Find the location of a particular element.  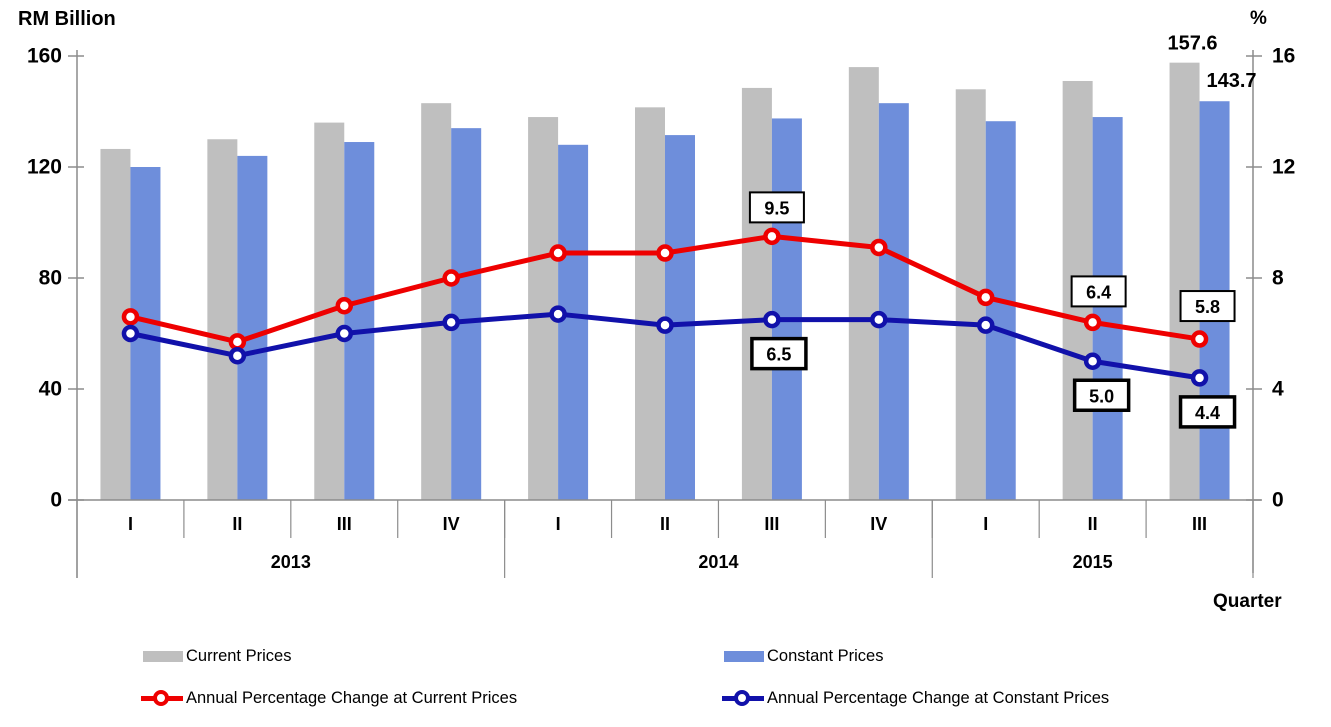

left-axis-tick-label: 120 is located at coordinates (44, 167).